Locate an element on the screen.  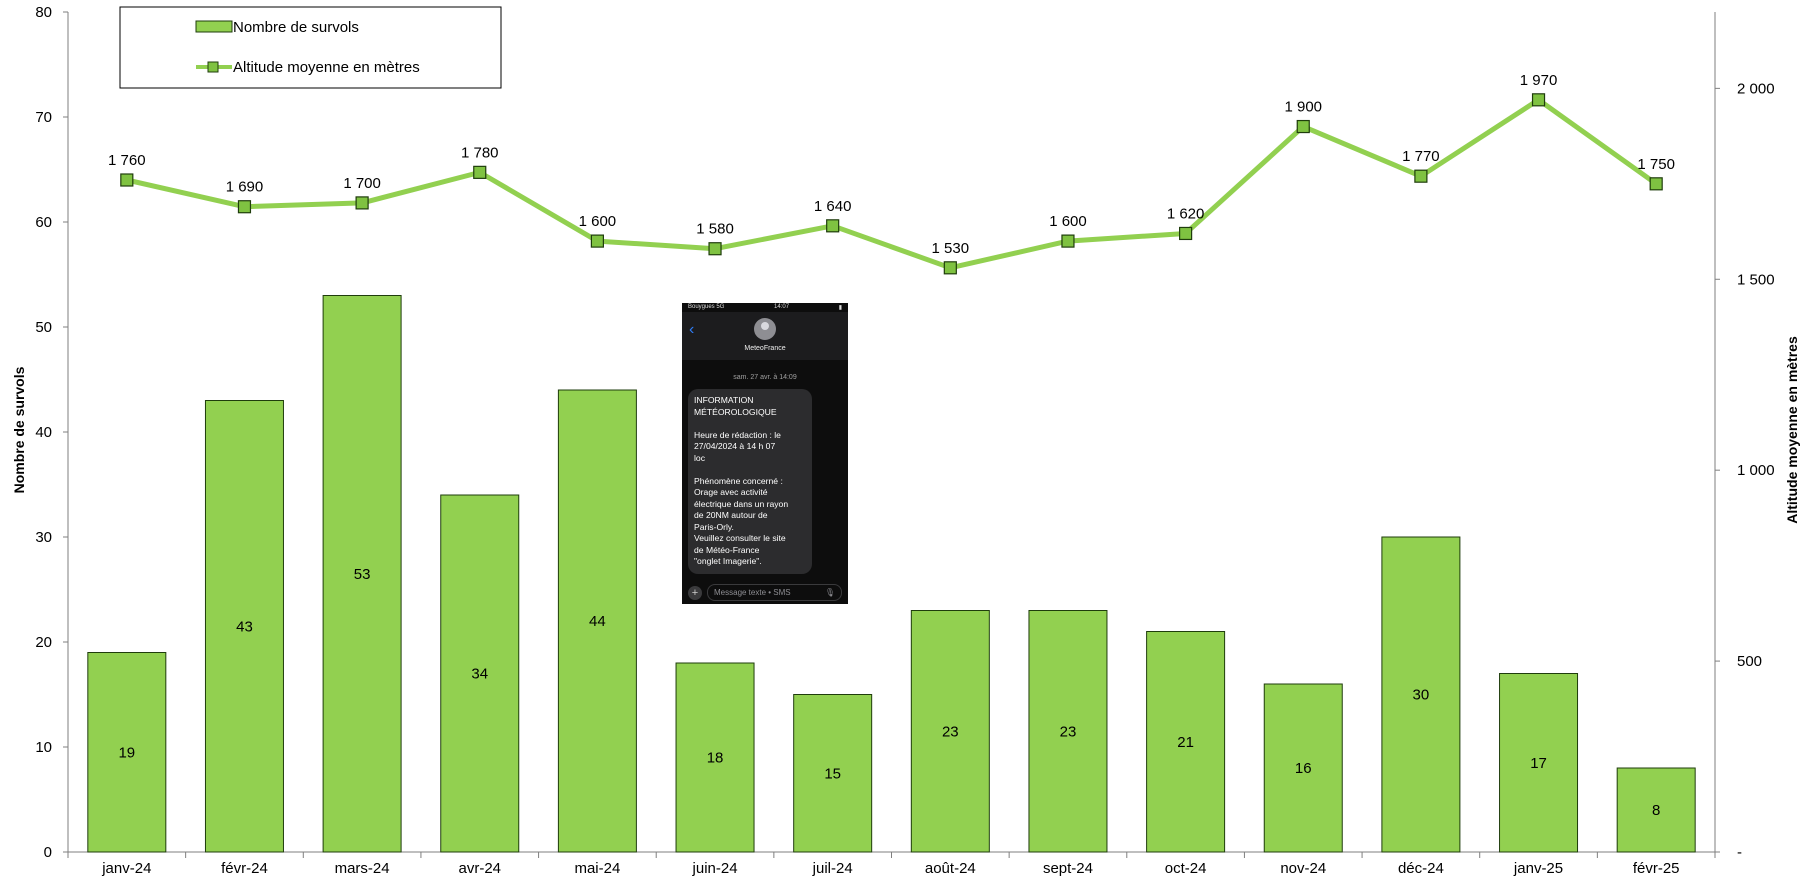
message-input: Message texte • SMS 🎙 is located at coordinates (774, 592).